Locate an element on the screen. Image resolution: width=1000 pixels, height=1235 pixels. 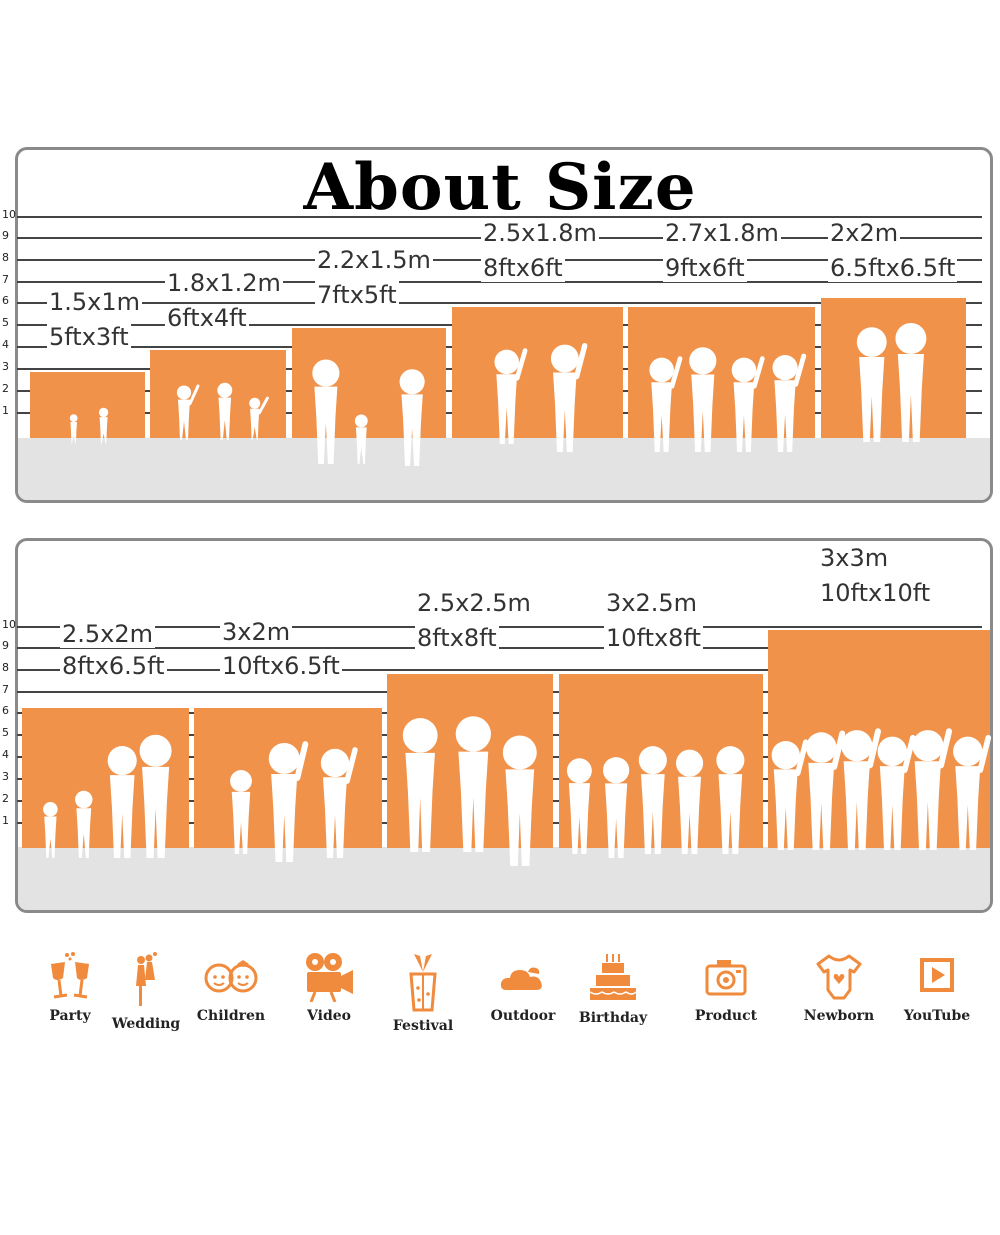
page-title: About Size is located at coordinates (500, 187).